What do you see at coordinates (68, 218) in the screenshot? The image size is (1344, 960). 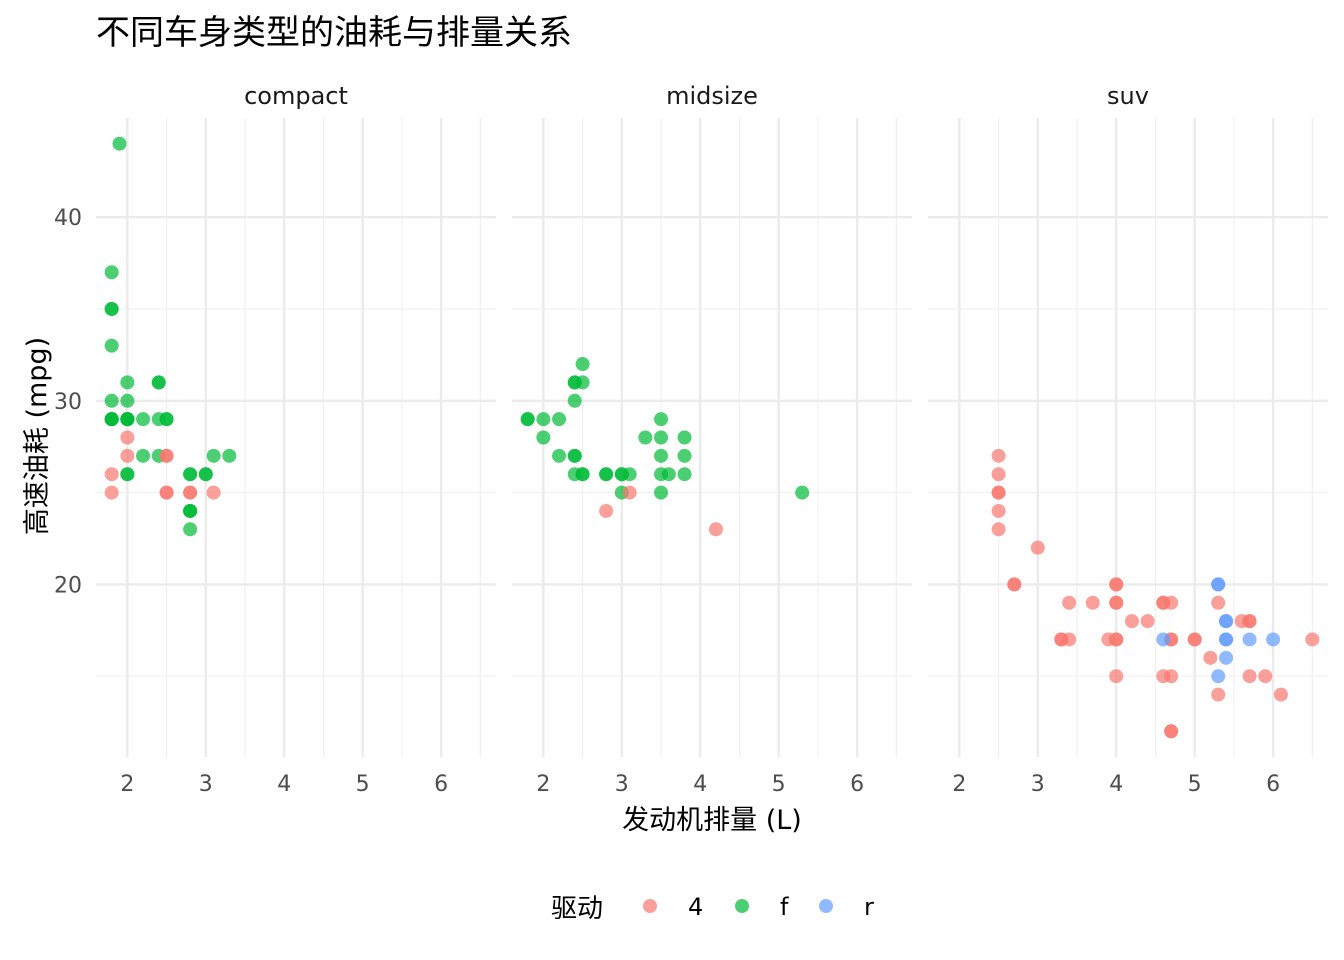 I see `y-tick-label: 40` at bounding box center [68, 218].